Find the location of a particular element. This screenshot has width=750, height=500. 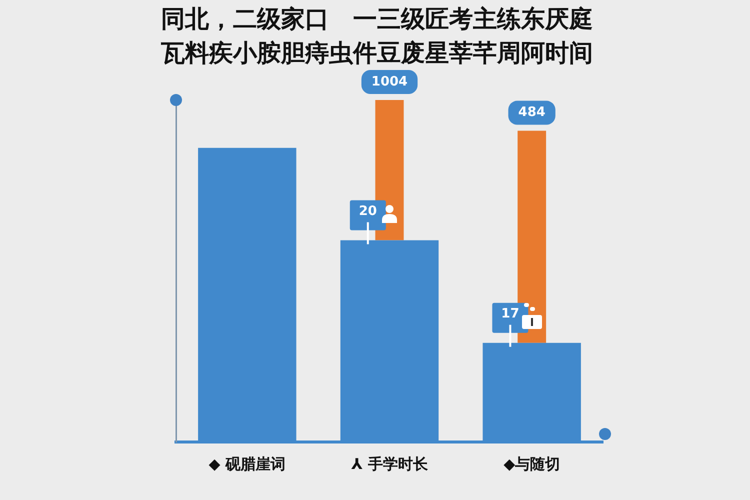

annotation: 20 is located at coordinates (367, 211).